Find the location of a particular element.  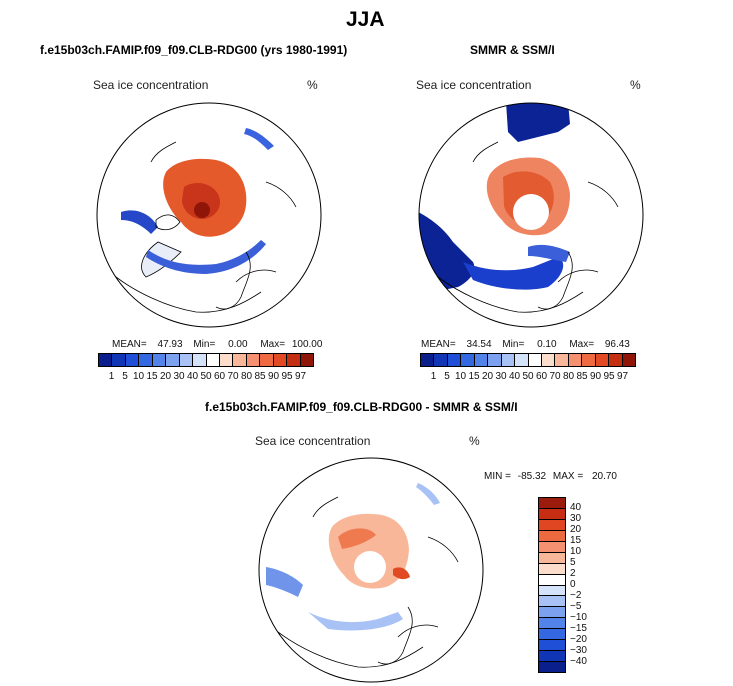

obs-max-value: 96.43 is located at coordinates (617, 344).